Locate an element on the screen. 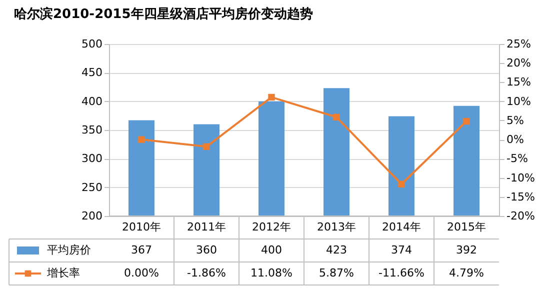 The image size is (548, 301). x-tick-label: 2015年 is located at coordinates (466, 227).